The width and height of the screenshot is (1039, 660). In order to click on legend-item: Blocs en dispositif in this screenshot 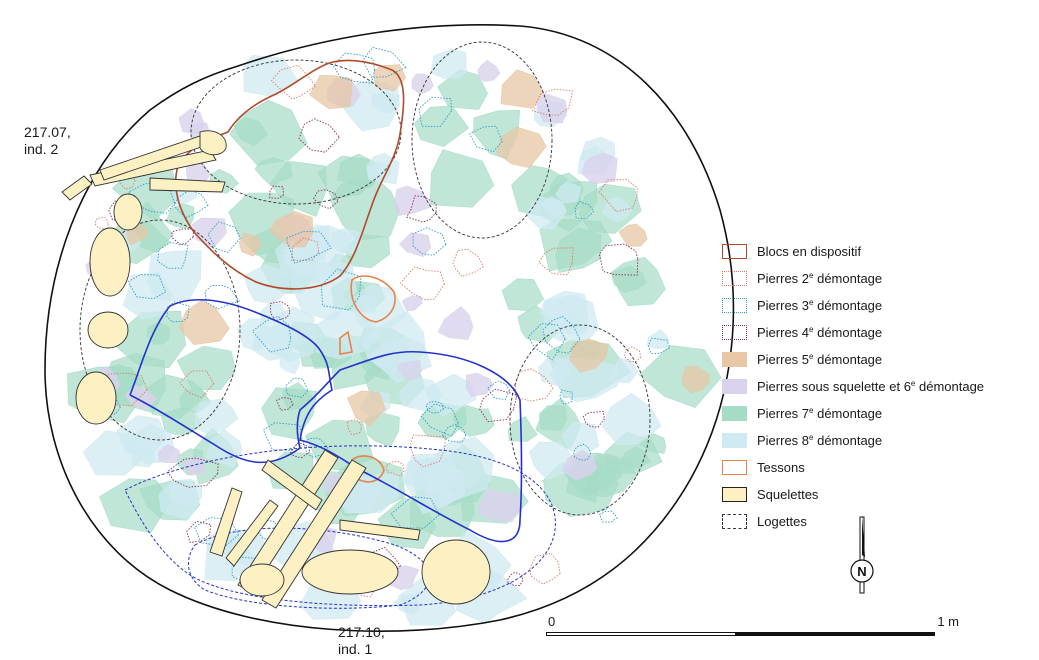, I will do `click(853, 251)`.